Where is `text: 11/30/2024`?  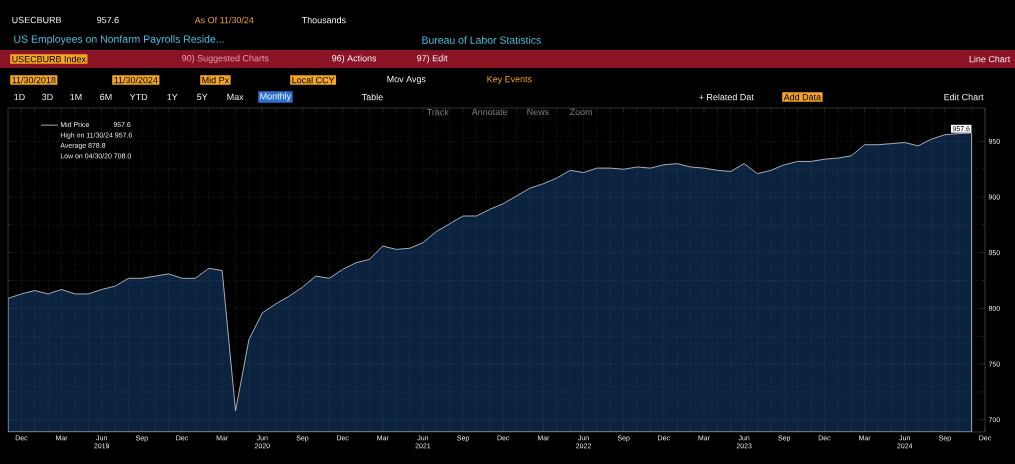 text: 11/30/2024 is located at coordinates (136, 80).